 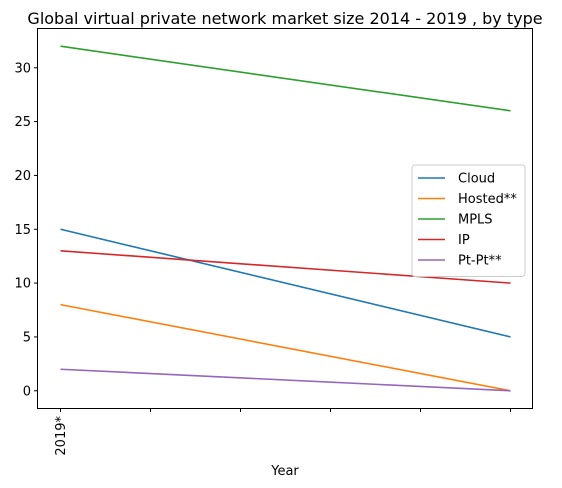 I want to click on y-tick-label: 20, so click(x=22, y=176).